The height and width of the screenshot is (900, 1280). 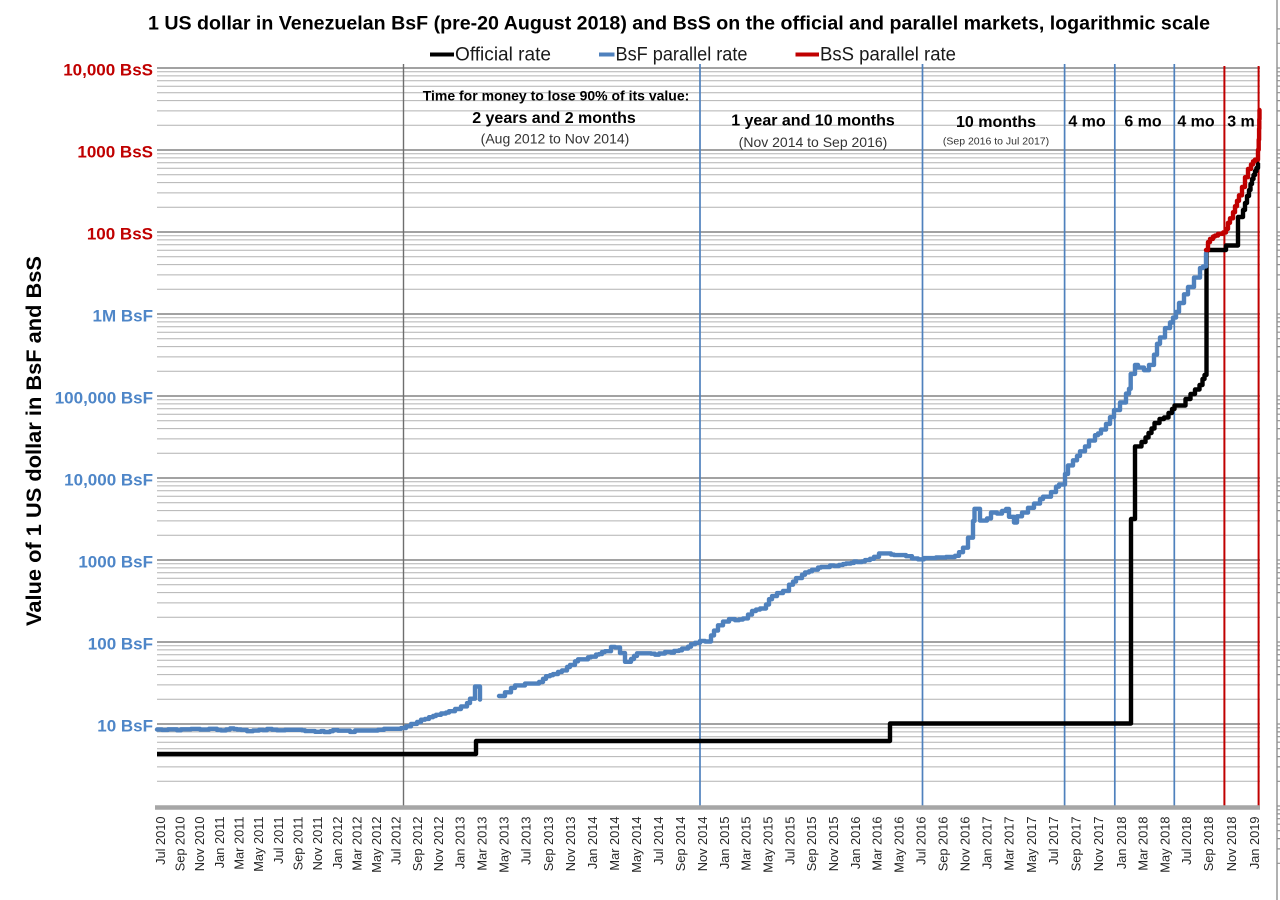 What do you see at coordinates (219, 843) in the screenshot?
I see `svg-text: Jan 2011` at bounding box center [219, 843].